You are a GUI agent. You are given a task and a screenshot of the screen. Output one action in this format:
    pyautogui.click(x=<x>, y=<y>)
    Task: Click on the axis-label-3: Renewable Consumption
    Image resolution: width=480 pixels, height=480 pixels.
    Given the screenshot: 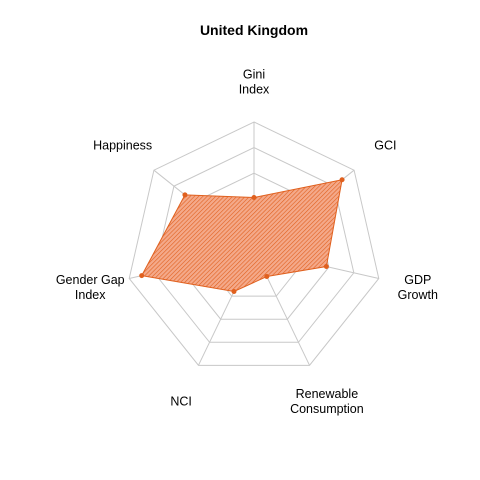 What is the action you would take?
    pyautogui.click(x=327, y=401)
    